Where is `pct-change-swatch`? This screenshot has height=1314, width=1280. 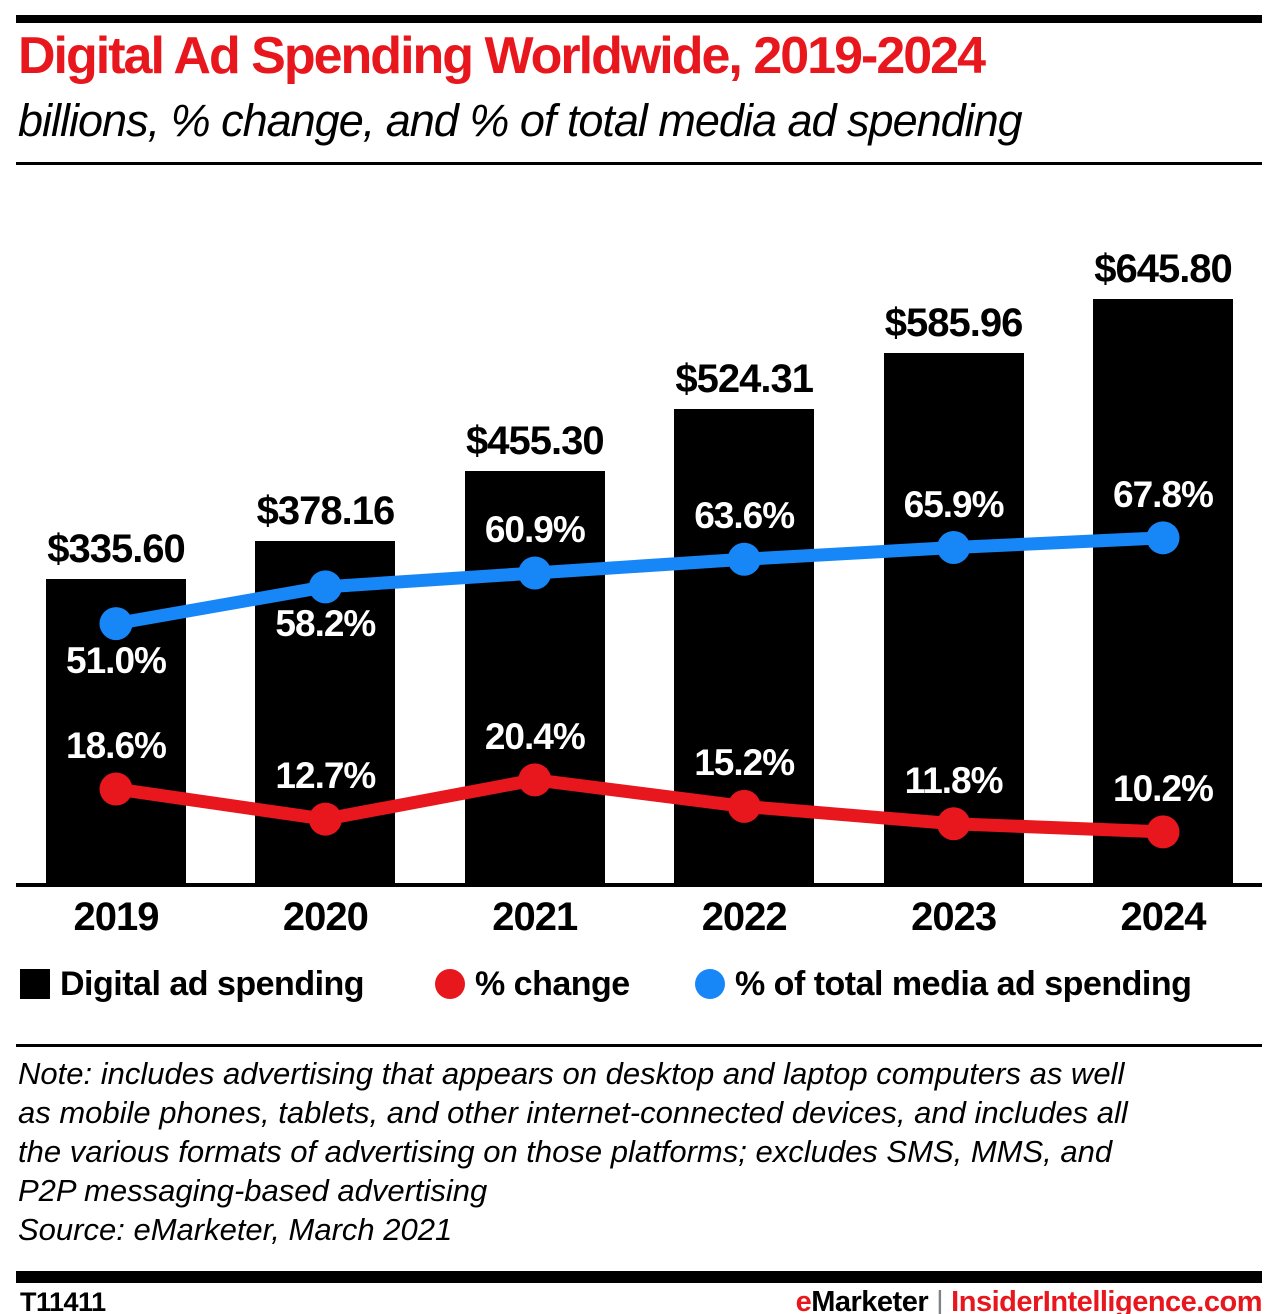
pct-change-swatch is located at coordinates (450, 984).